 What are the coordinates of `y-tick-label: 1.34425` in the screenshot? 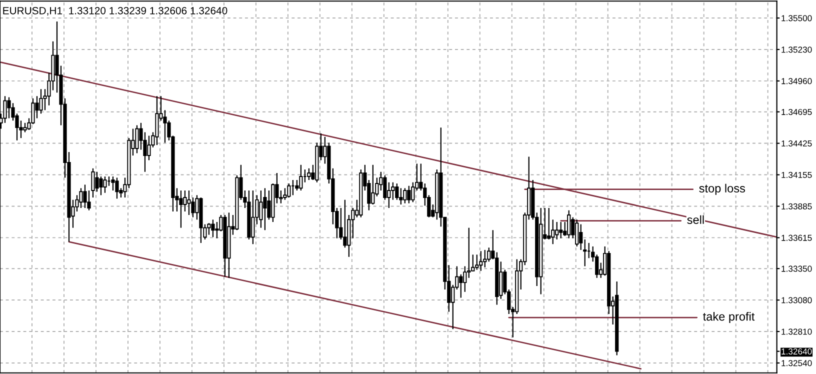 It's located at (797, 143).